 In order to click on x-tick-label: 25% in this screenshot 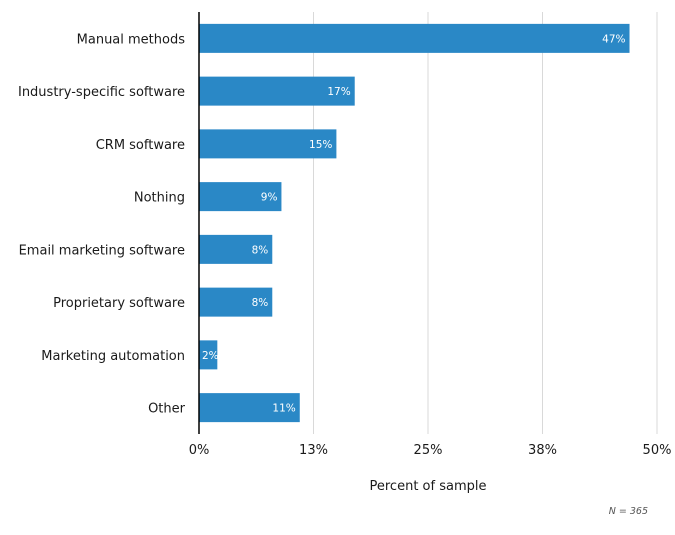, I will do `click(428, 450)`.